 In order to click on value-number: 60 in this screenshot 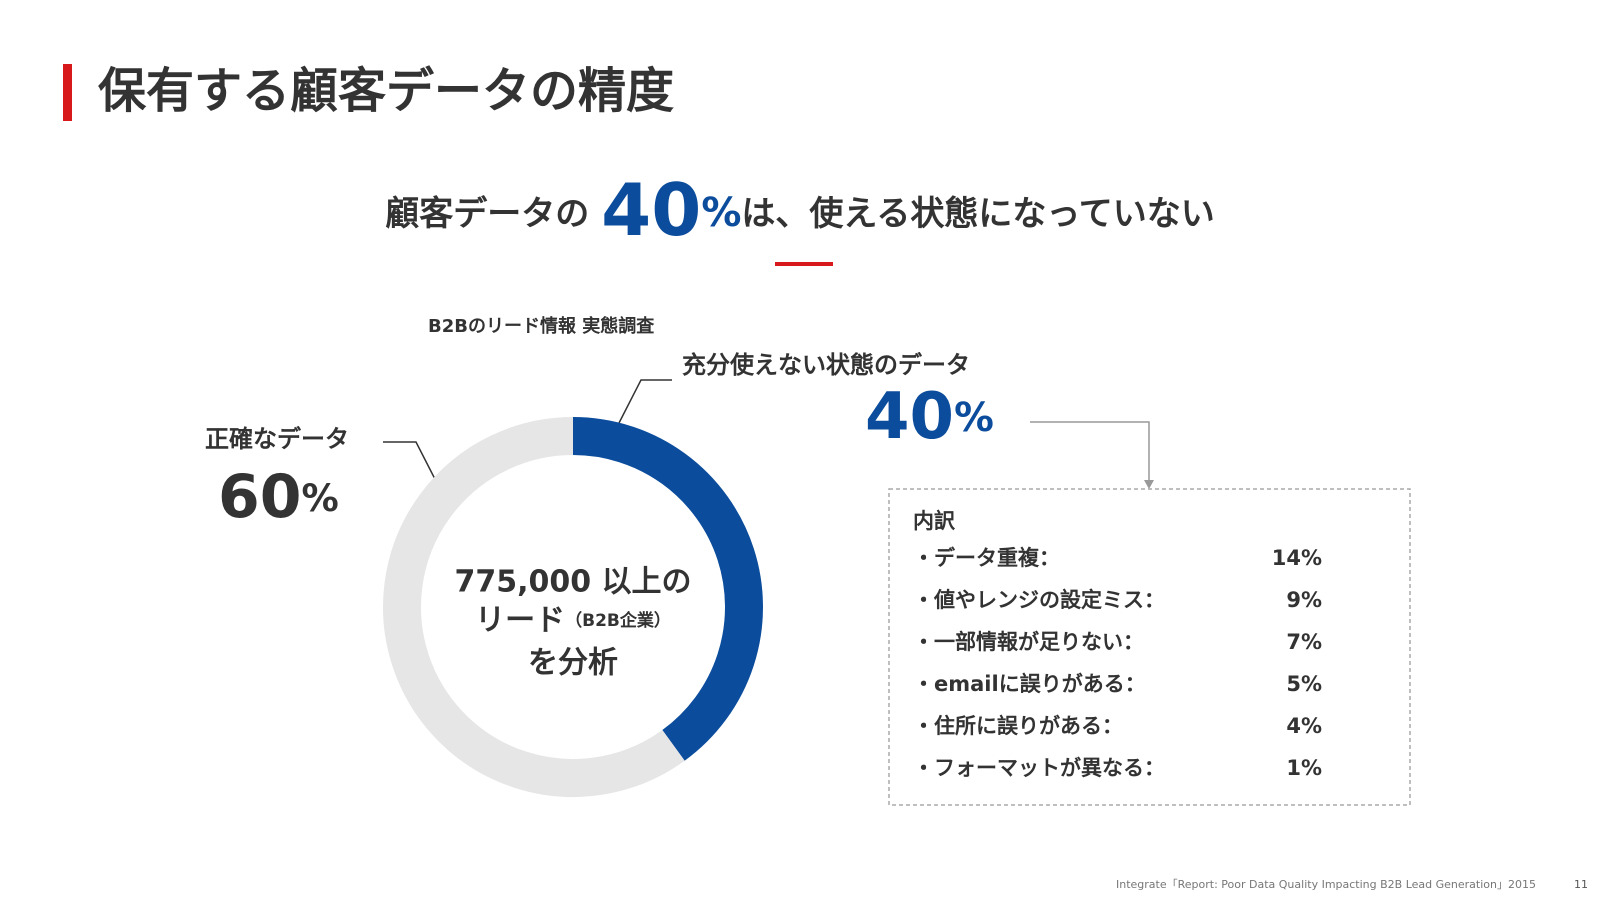, I will do `click(260, 497)`.